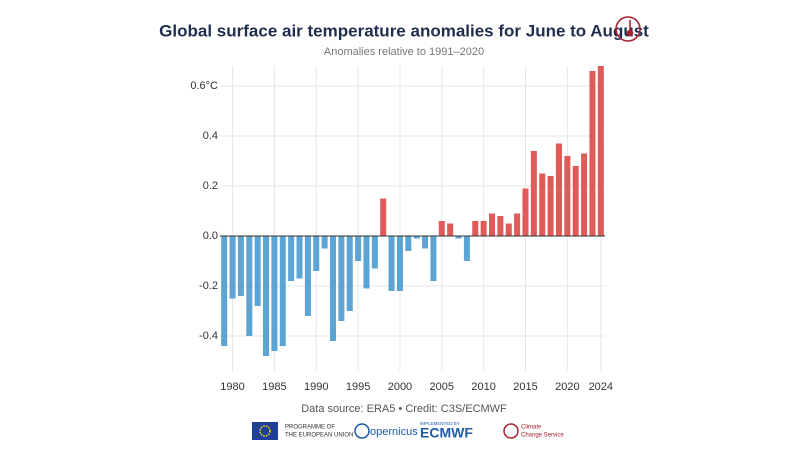 The width and height of the screenshot is (800, 450). Describe the element at coordinates (208, 336) in the screenshot. I see `y-tick-label: -0.4` at that location.